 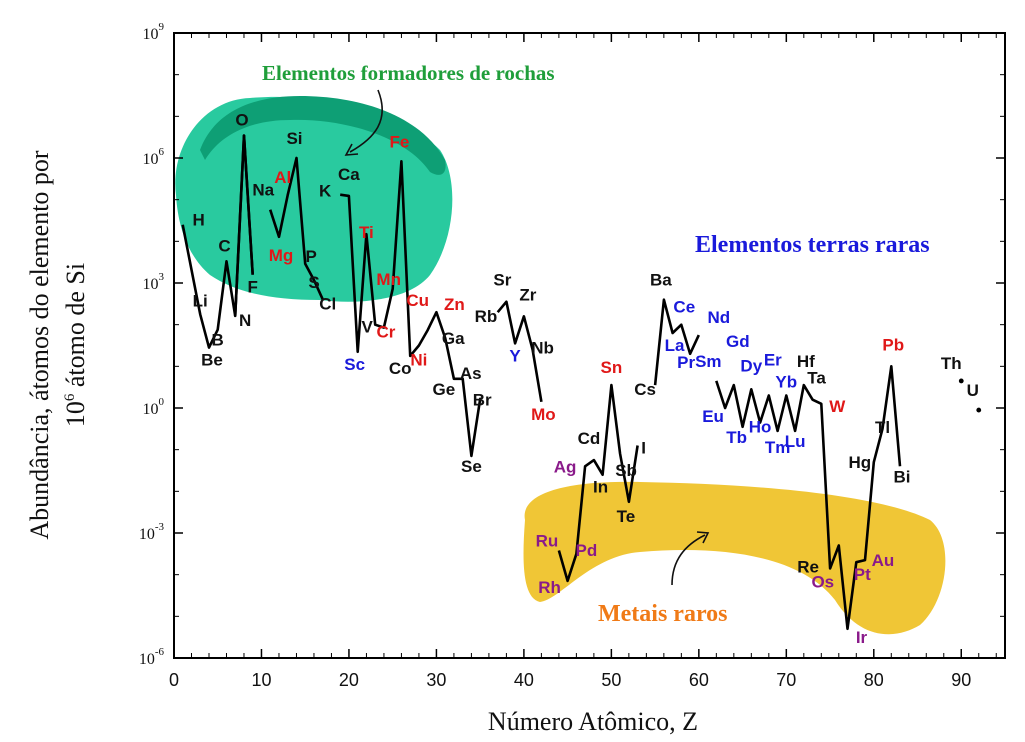 What do you see at coordinates (718, 317) in the screenshot?
I see `element-label-nd: Nd` at bounding box center [718, 317].